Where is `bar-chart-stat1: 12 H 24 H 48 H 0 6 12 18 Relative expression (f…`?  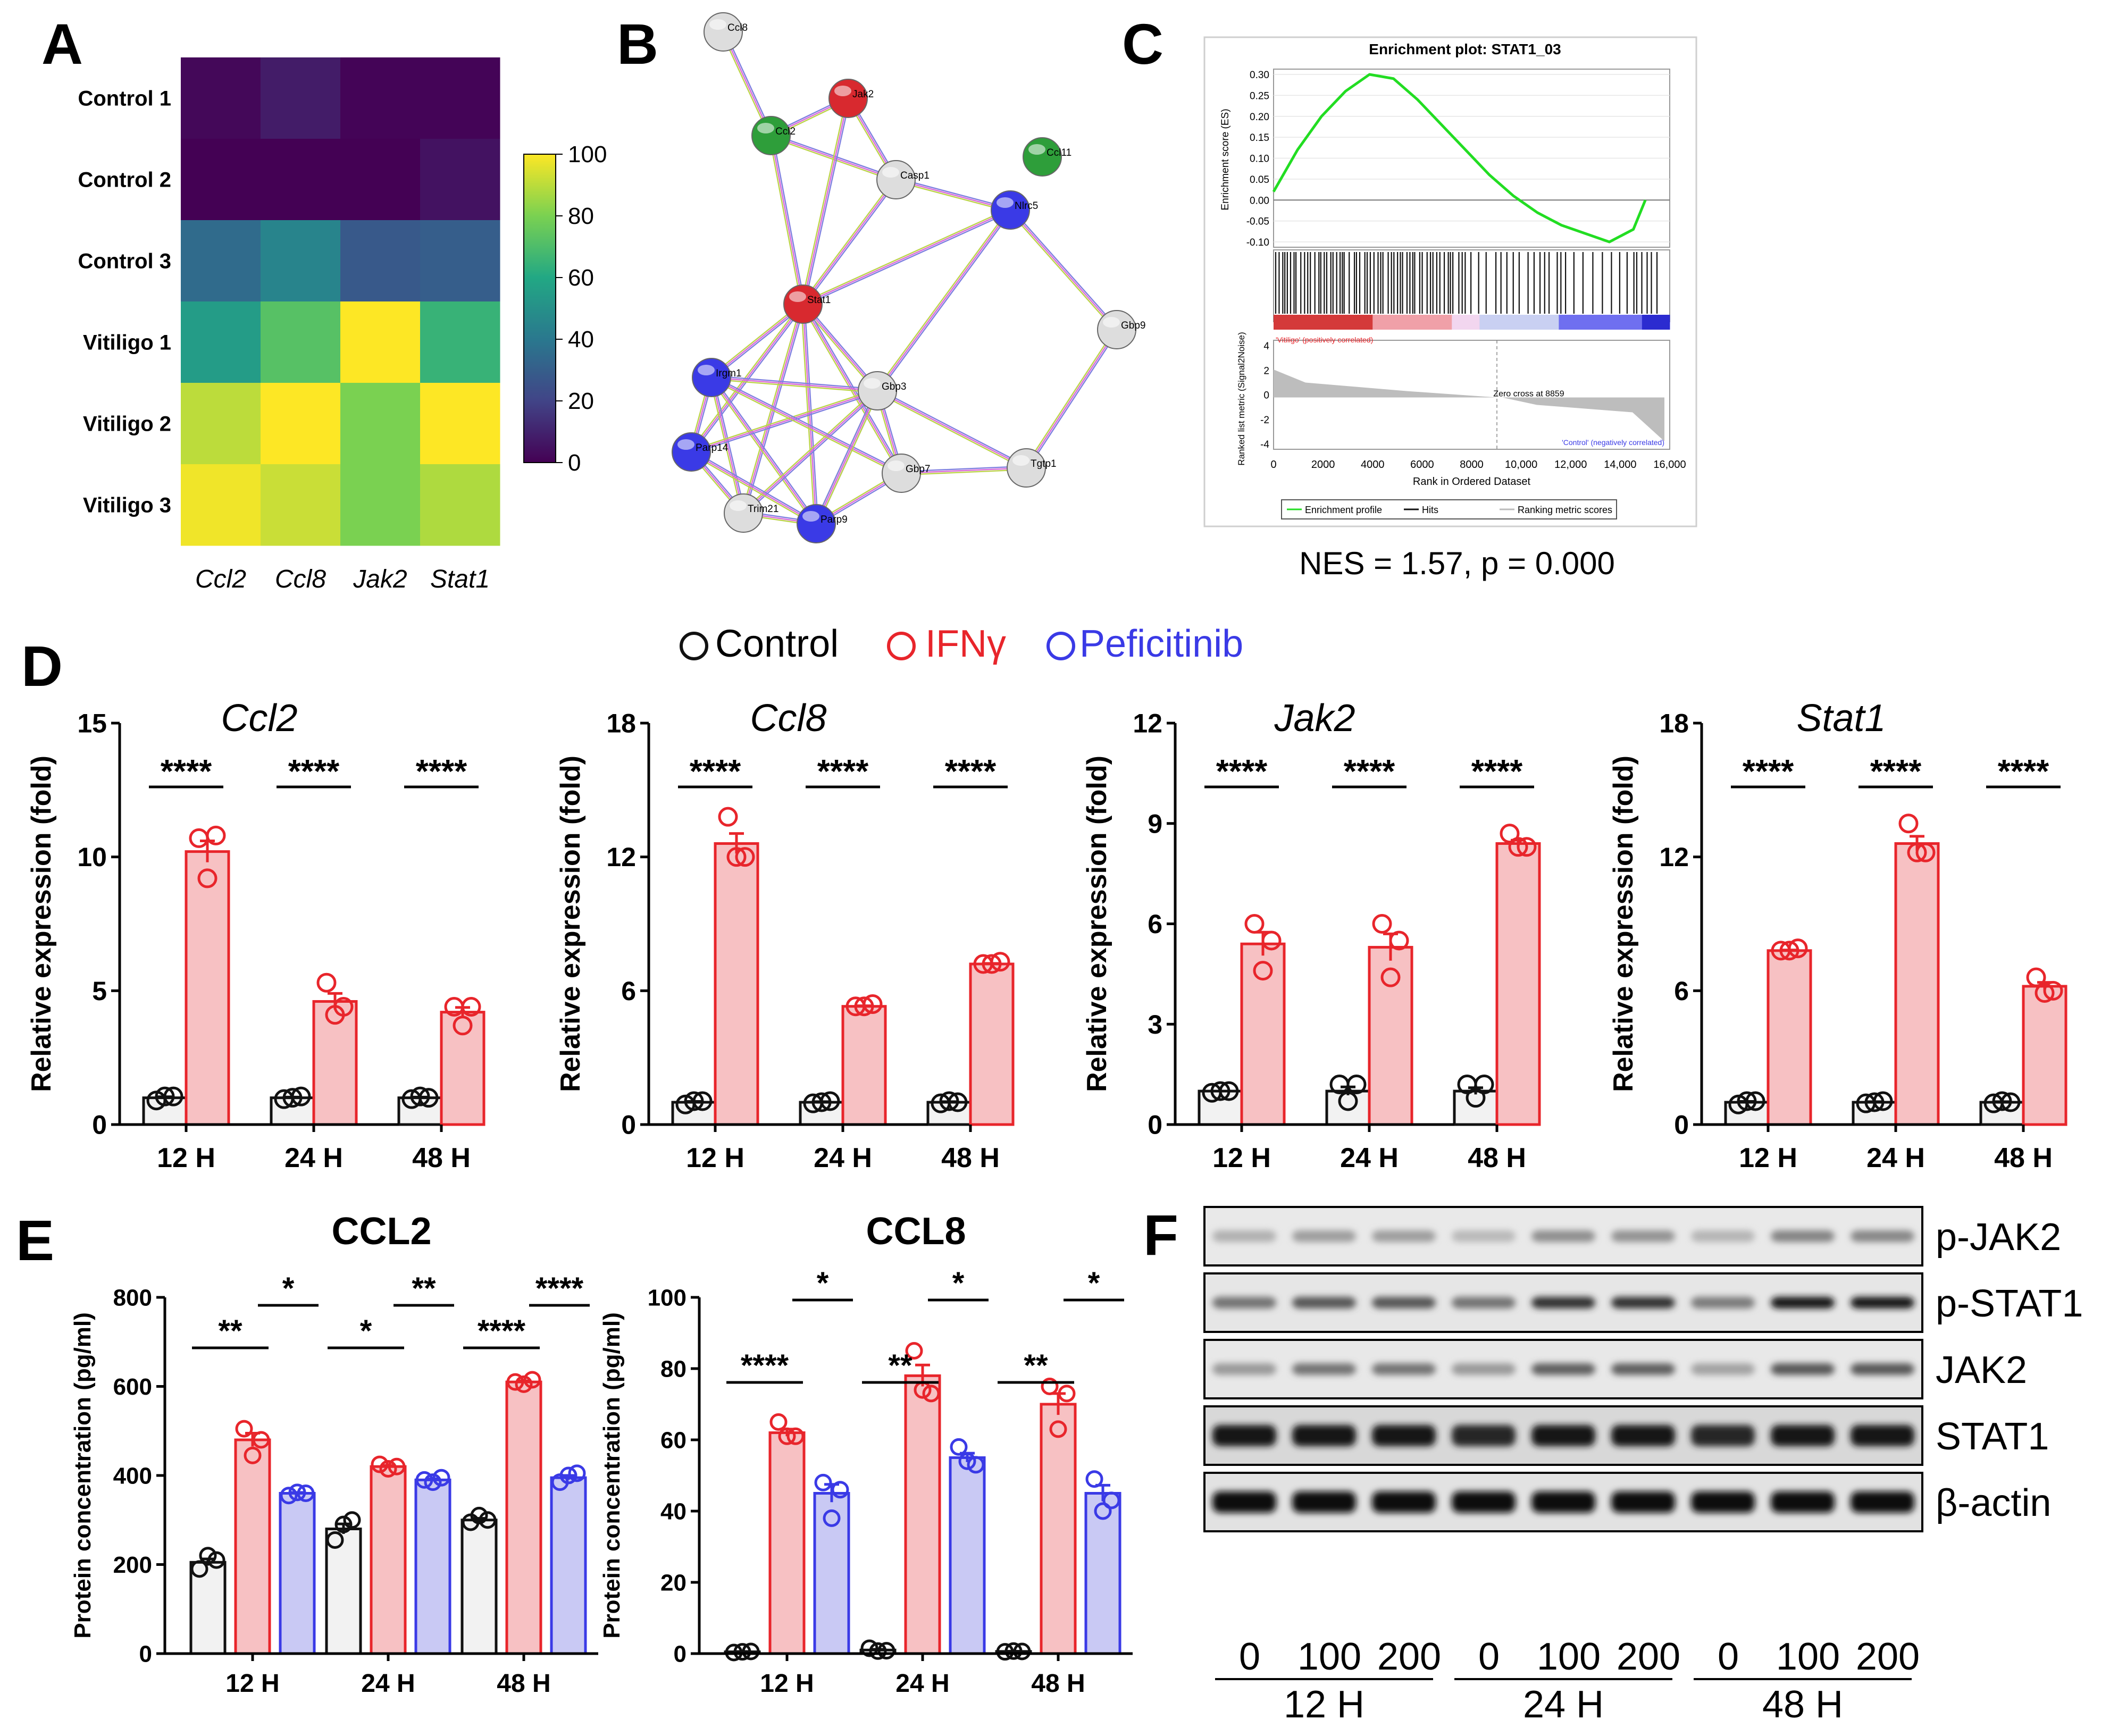 bar-chart-stat1: 12 H 24 H 48 H 0 6 12 18 Relative expression (f… is located at coordinates (1837, 935).